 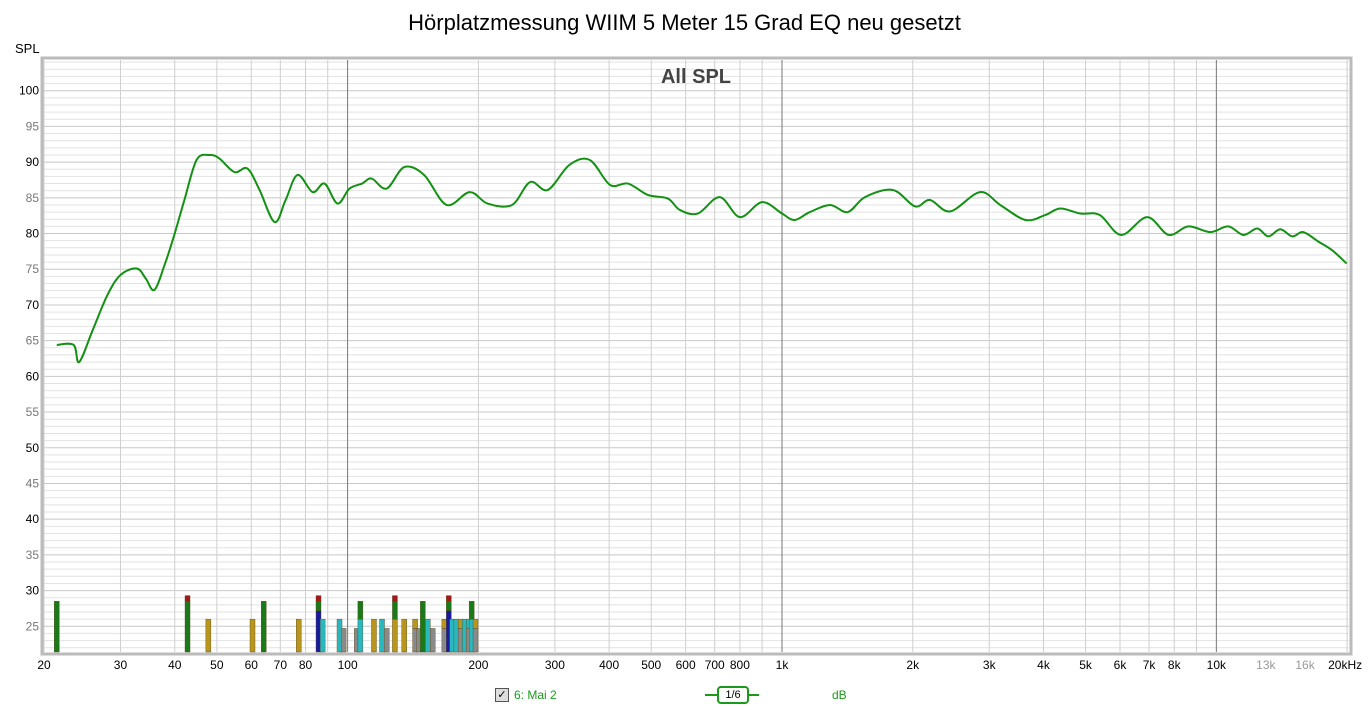 I want to click on x-tick-label: 400, so click(x=609, y=665).